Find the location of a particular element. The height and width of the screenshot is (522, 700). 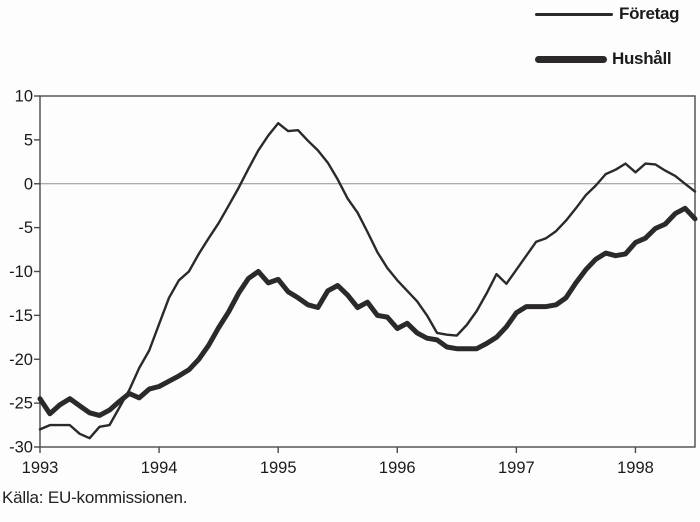

y-tick-label: -10 is located at coordinates (21, 272).